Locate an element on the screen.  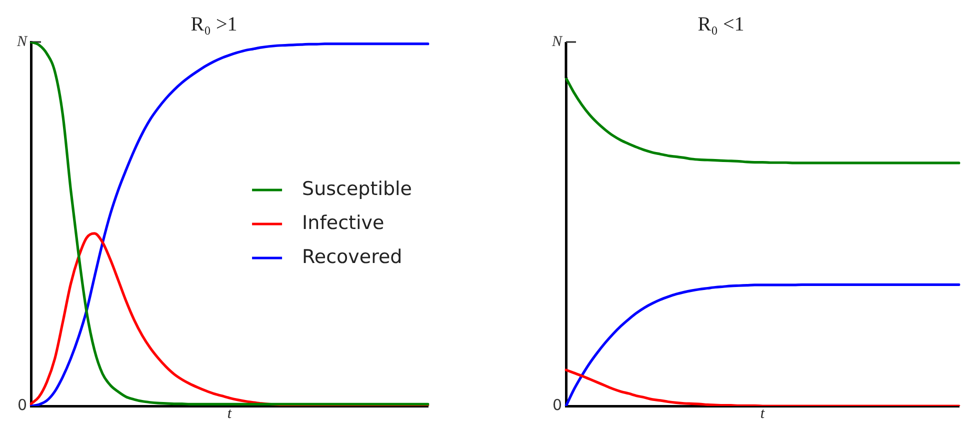
chart-title: R₀ >1 is located at coordinates (214, 24).